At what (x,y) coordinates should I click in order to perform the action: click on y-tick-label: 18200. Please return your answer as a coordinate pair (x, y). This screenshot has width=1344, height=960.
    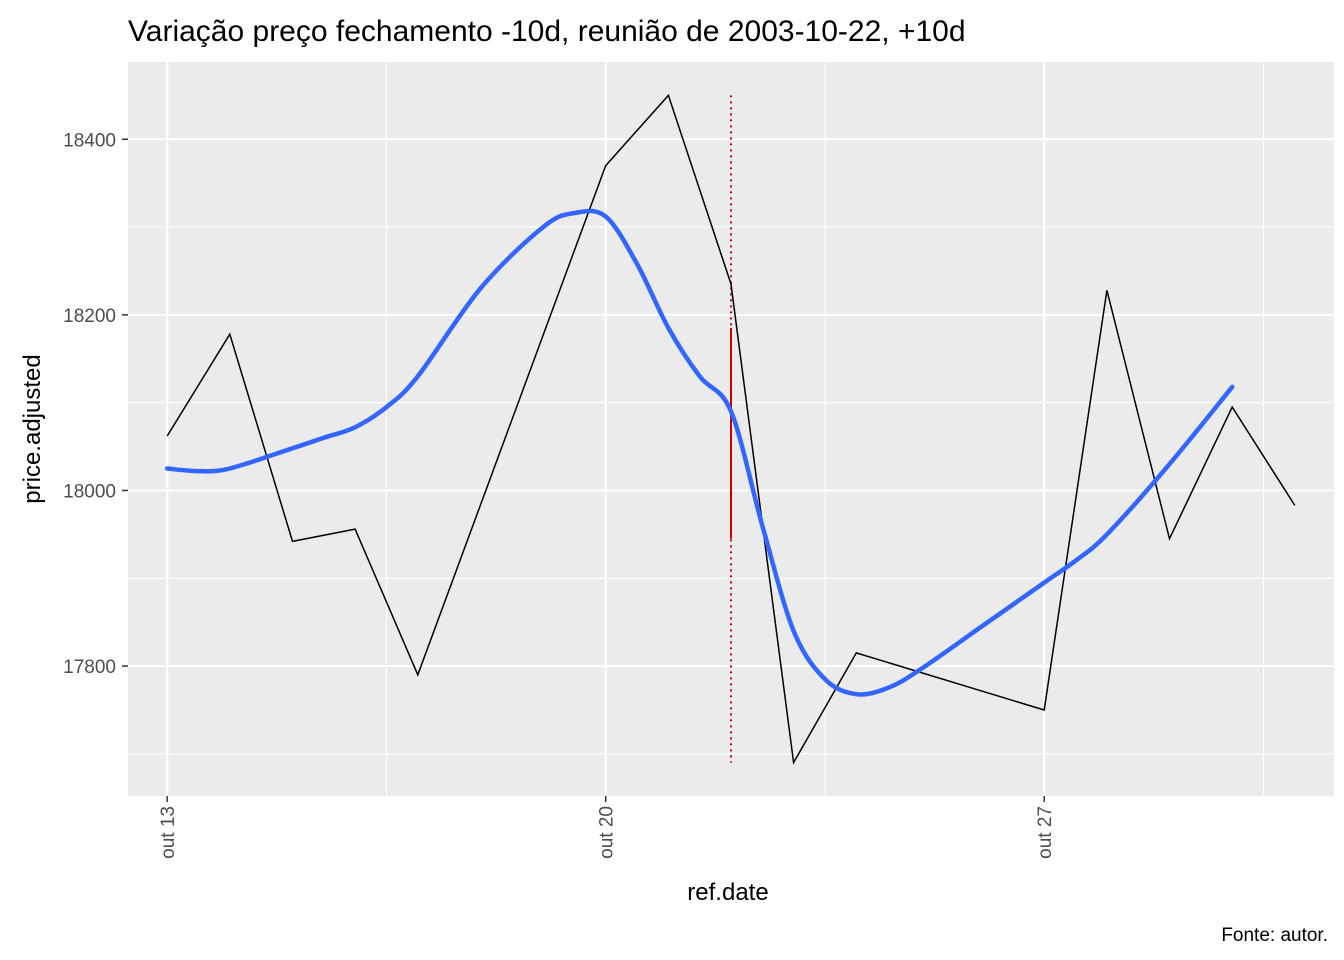
    Looking at the image, I should click on (89, 316).